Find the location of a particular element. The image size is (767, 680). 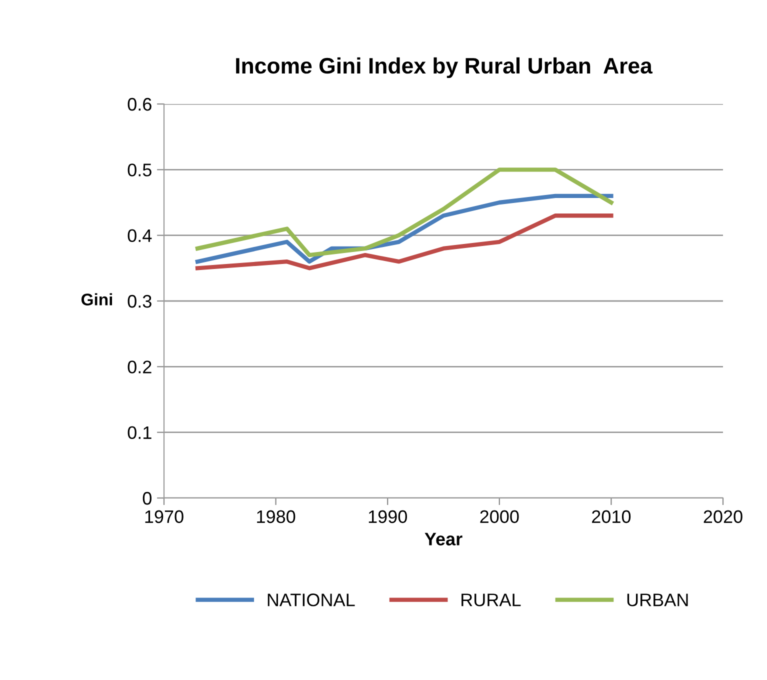

y-tick-label: 0.3 is located at coordinates (140, 301).